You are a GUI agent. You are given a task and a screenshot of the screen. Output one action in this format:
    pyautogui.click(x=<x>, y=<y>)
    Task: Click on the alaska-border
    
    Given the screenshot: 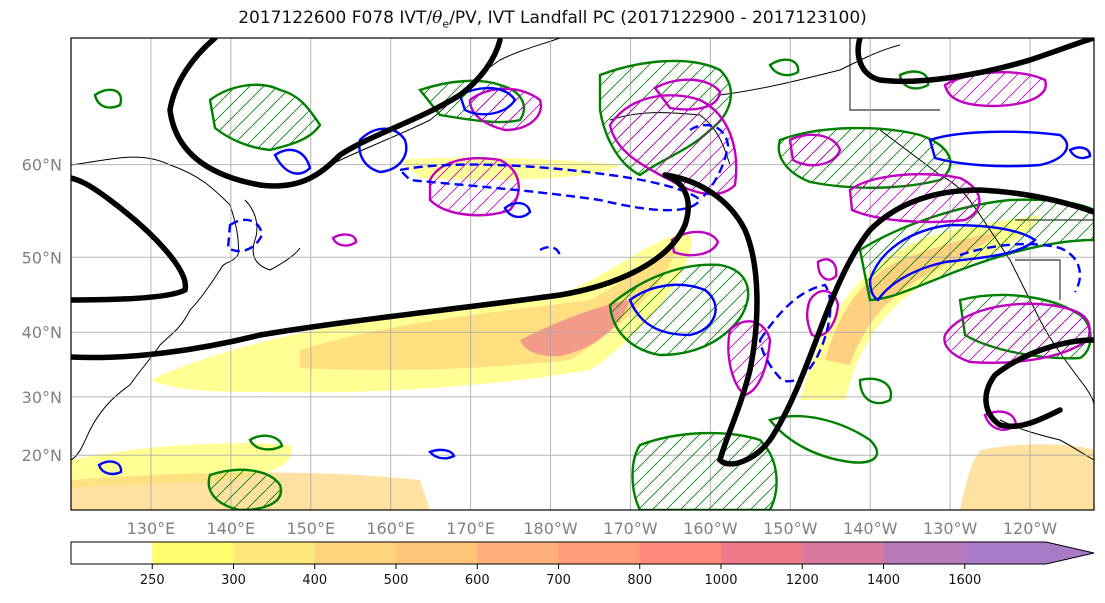 What is the action you would take?
    pyautogui.click(x=894, y=74)
    